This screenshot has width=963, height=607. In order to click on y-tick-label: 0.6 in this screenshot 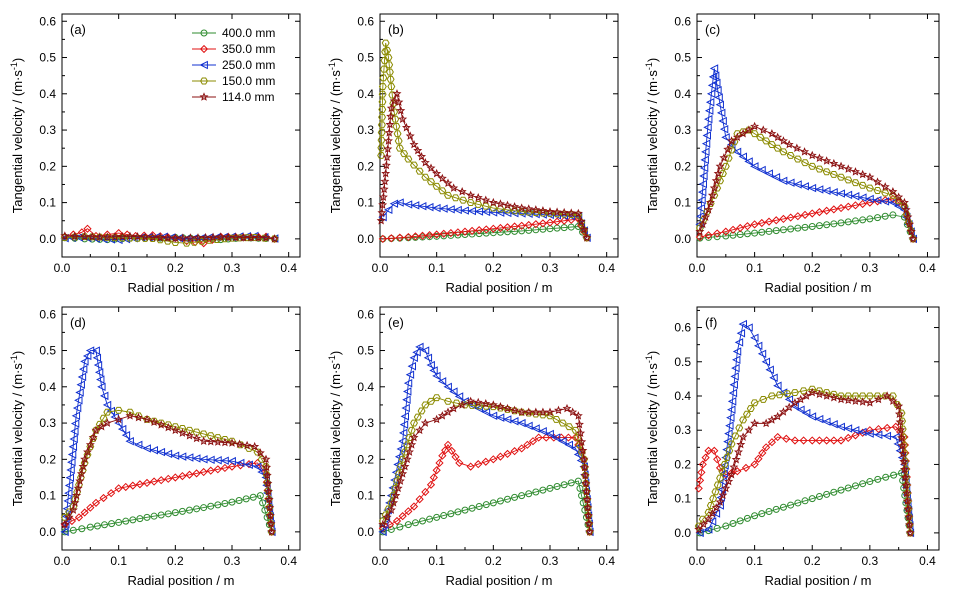, I will do `click(365, 21)`.